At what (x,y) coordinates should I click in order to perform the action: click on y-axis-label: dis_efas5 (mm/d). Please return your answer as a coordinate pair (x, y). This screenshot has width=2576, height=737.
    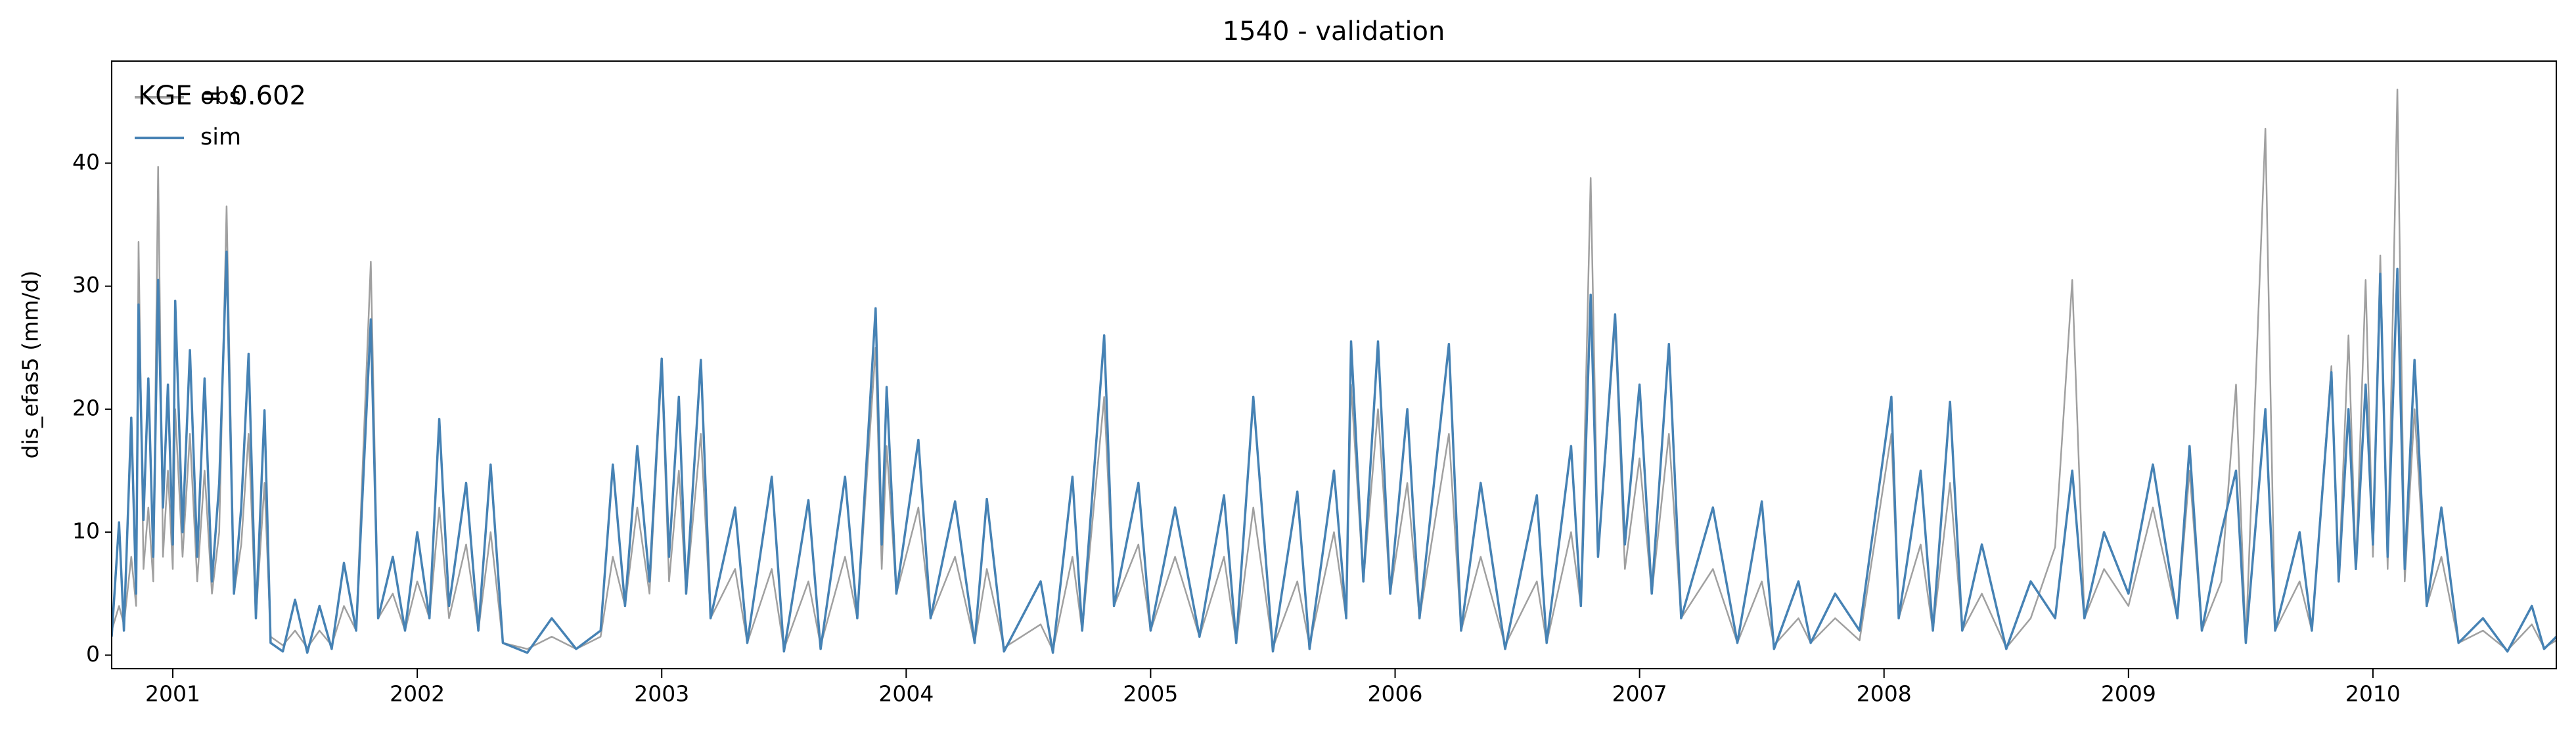
    Looking at the image, I should click on (30, 365).